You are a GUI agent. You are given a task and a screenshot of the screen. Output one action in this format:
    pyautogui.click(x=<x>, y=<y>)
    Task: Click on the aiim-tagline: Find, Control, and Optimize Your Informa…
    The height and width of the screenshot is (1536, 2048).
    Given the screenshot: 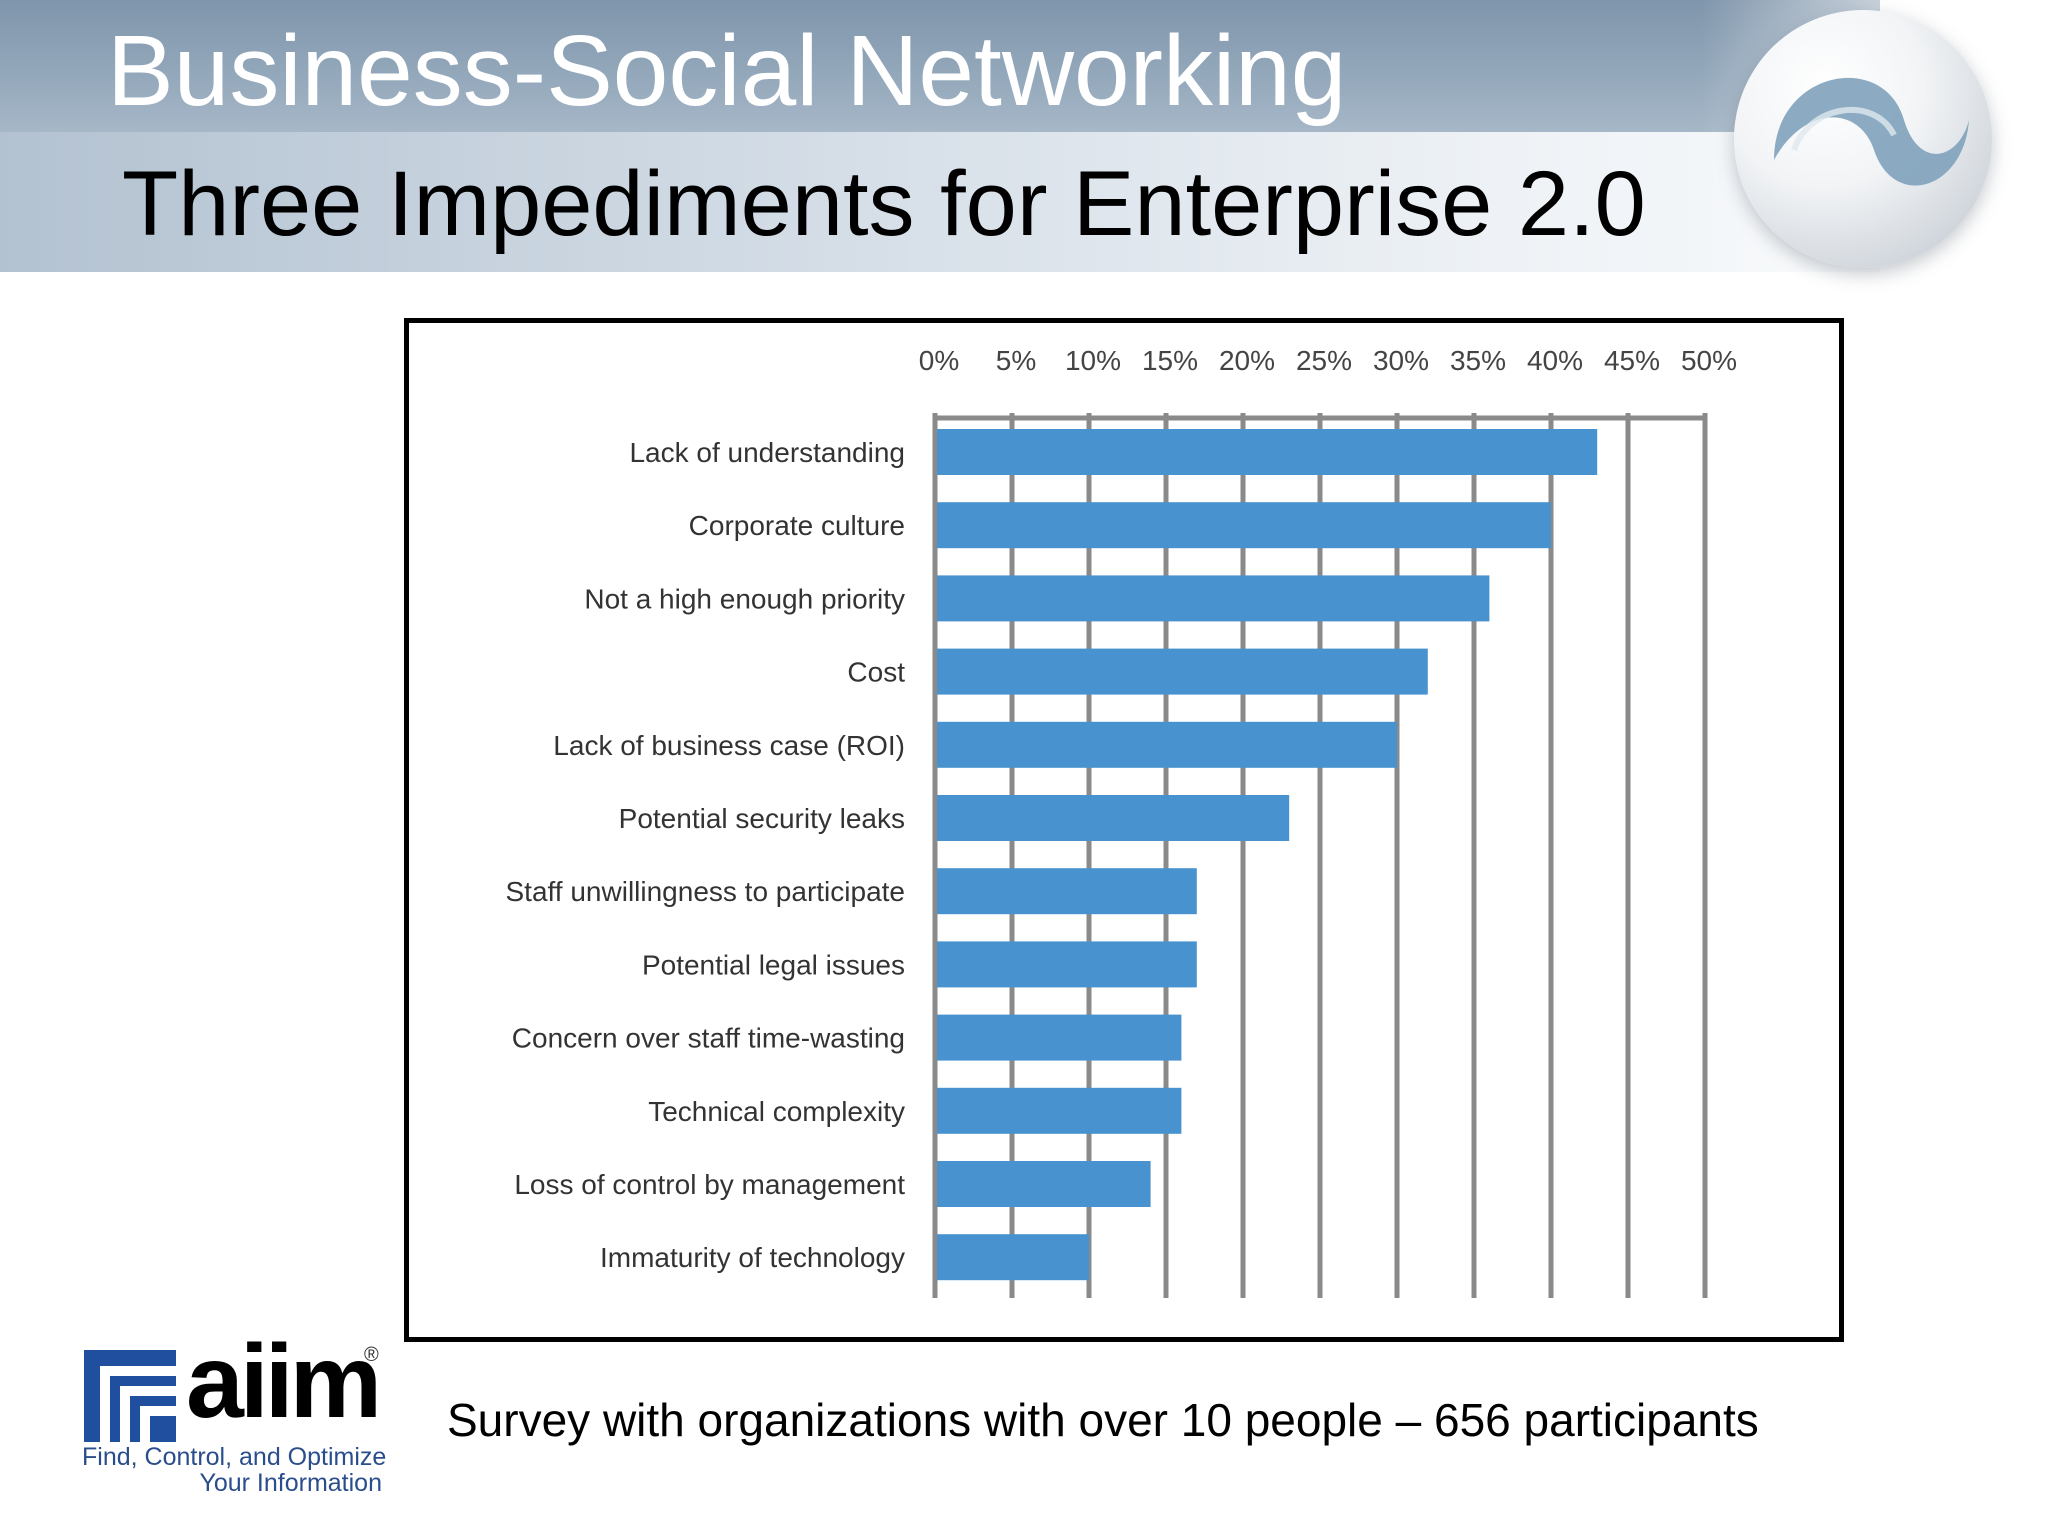 What is the action you would take?
    pyautogui.click(x=234, y=1470)
    